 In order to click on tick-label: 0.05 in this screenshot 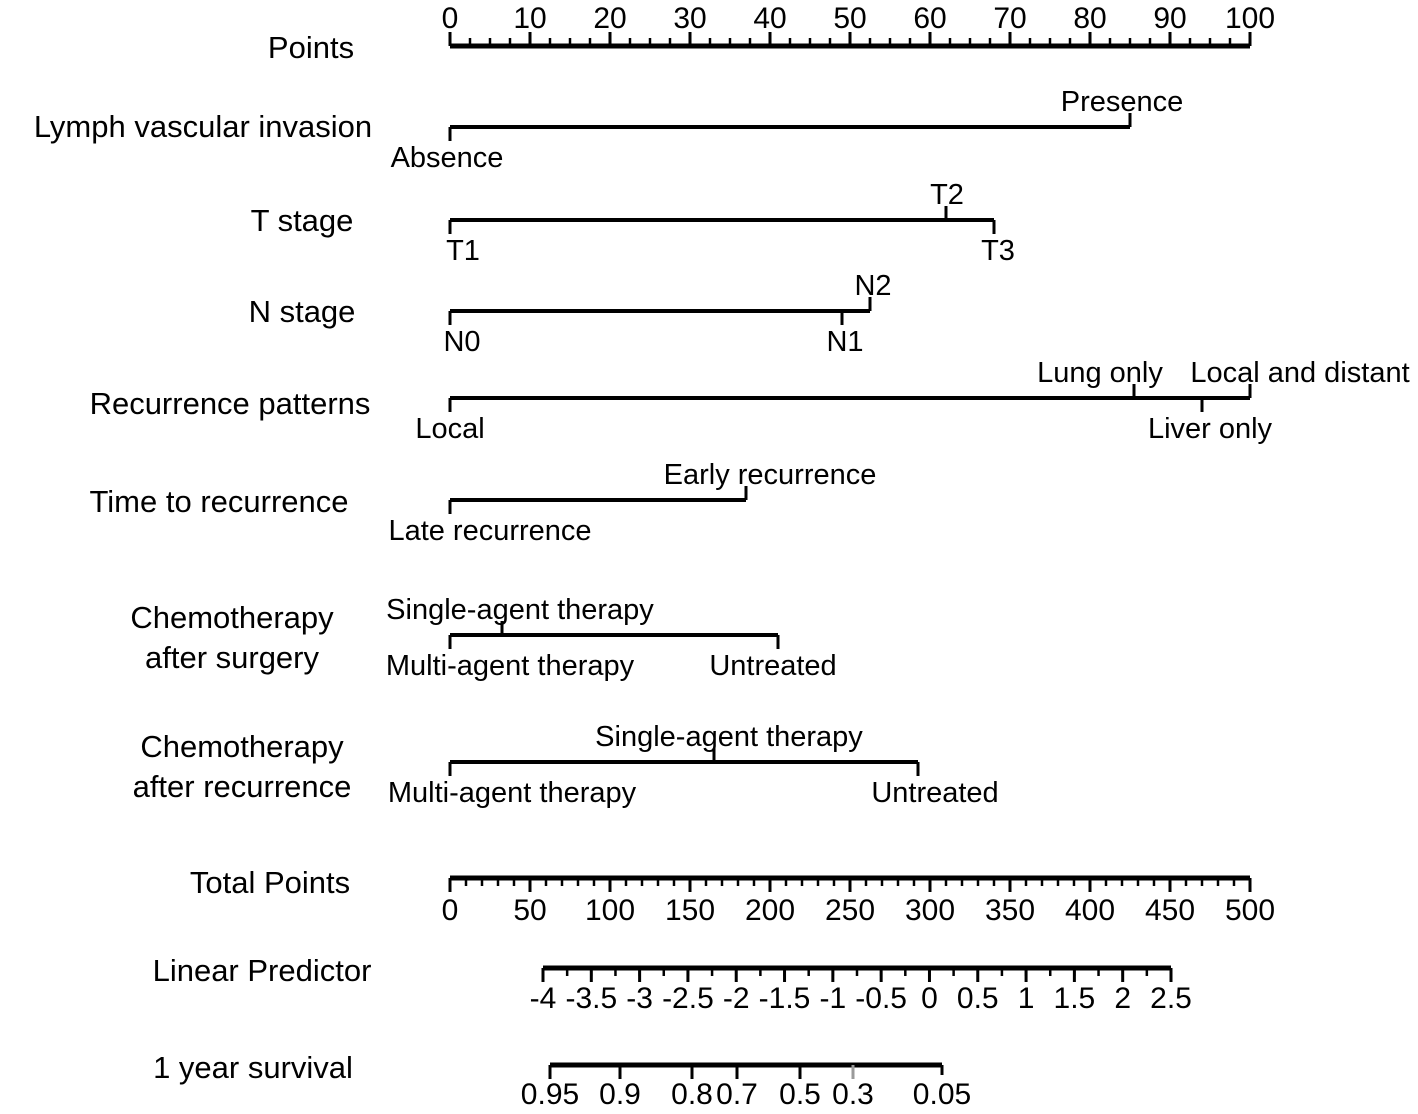, I will do `click(942, 1094)`.